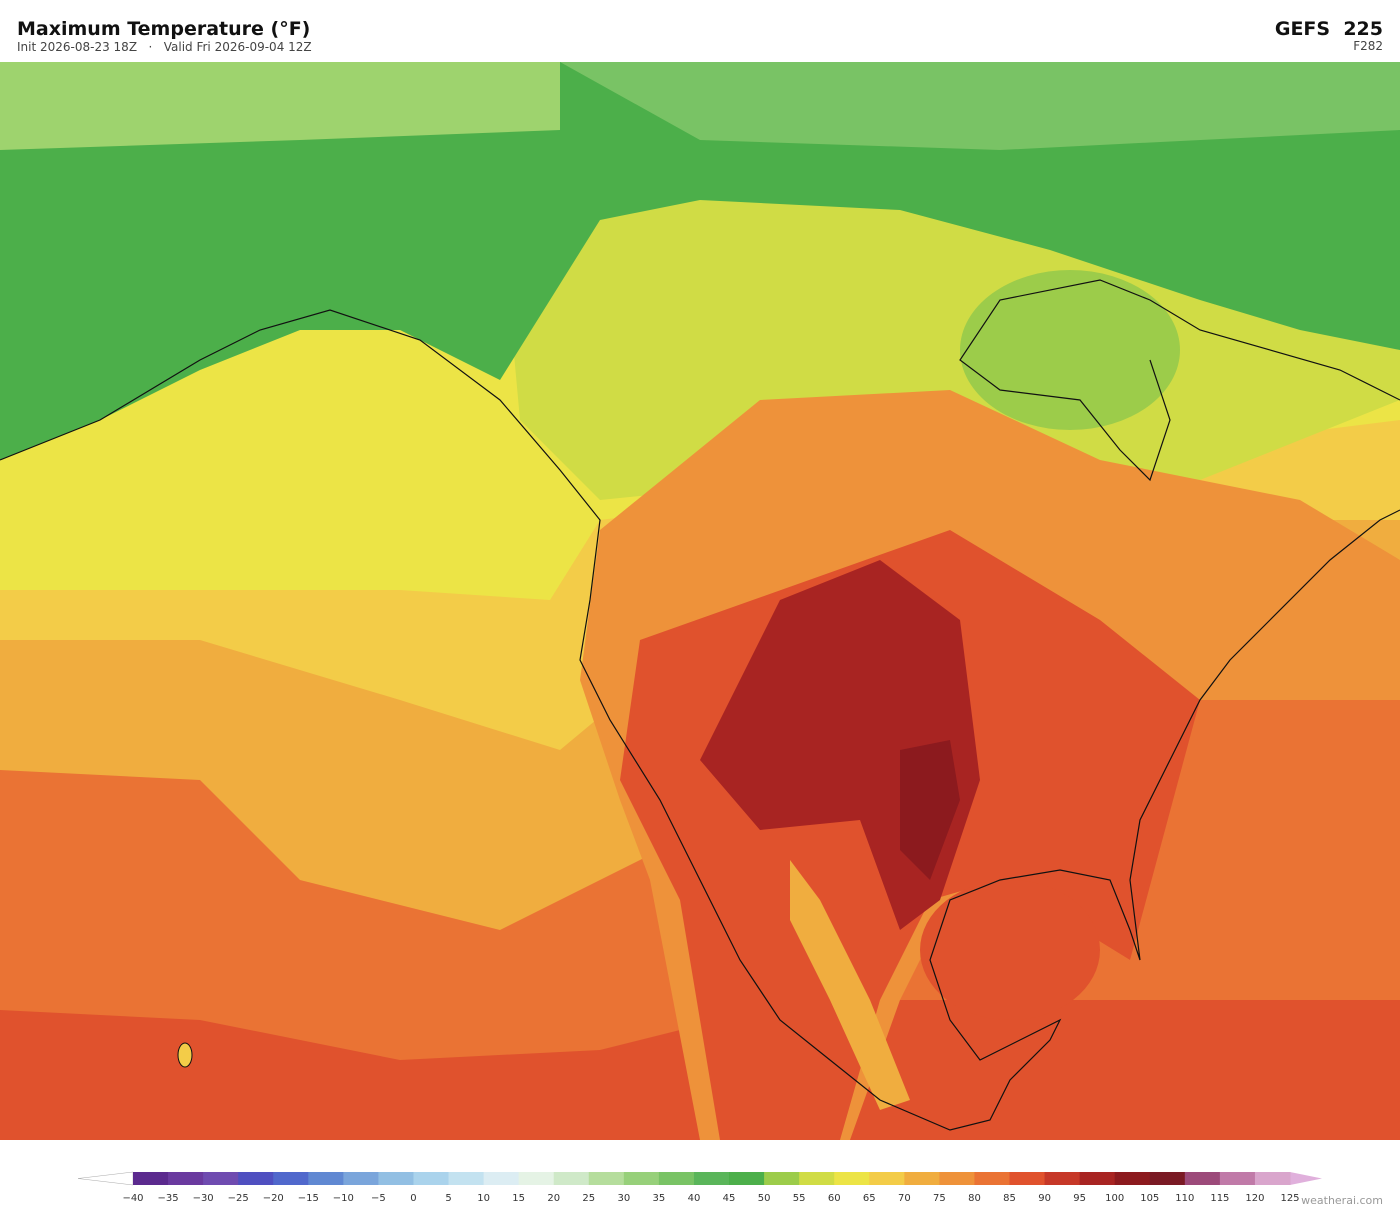 The image size is (1400, 1215). What do you see at coordinates (203, 1198) in the screenshot?
I see `colorbar-label: −30` at bounding box center [203, 1198].